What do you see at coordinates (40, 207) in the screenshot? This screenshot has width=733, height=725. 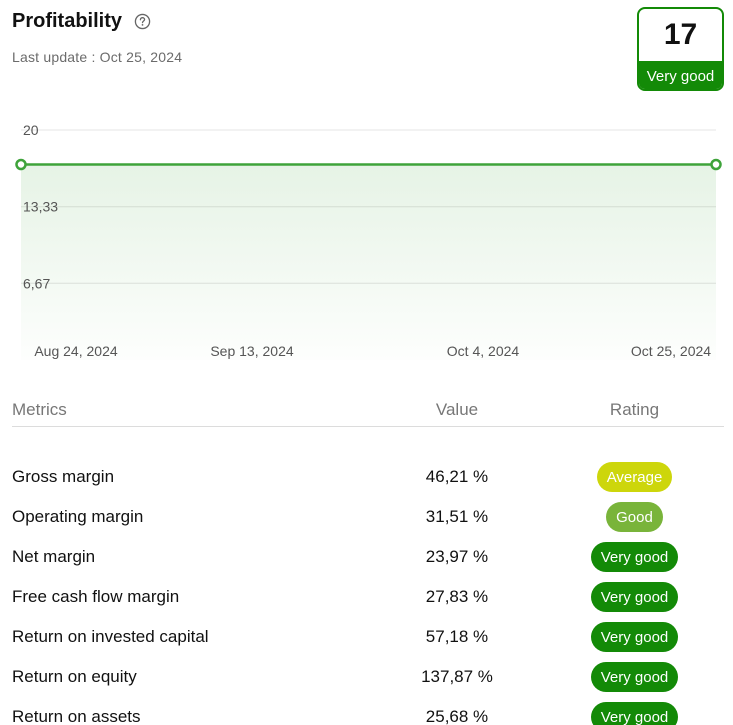 I see `y-tick-label: 13,33` at bounding box center [40, 207].